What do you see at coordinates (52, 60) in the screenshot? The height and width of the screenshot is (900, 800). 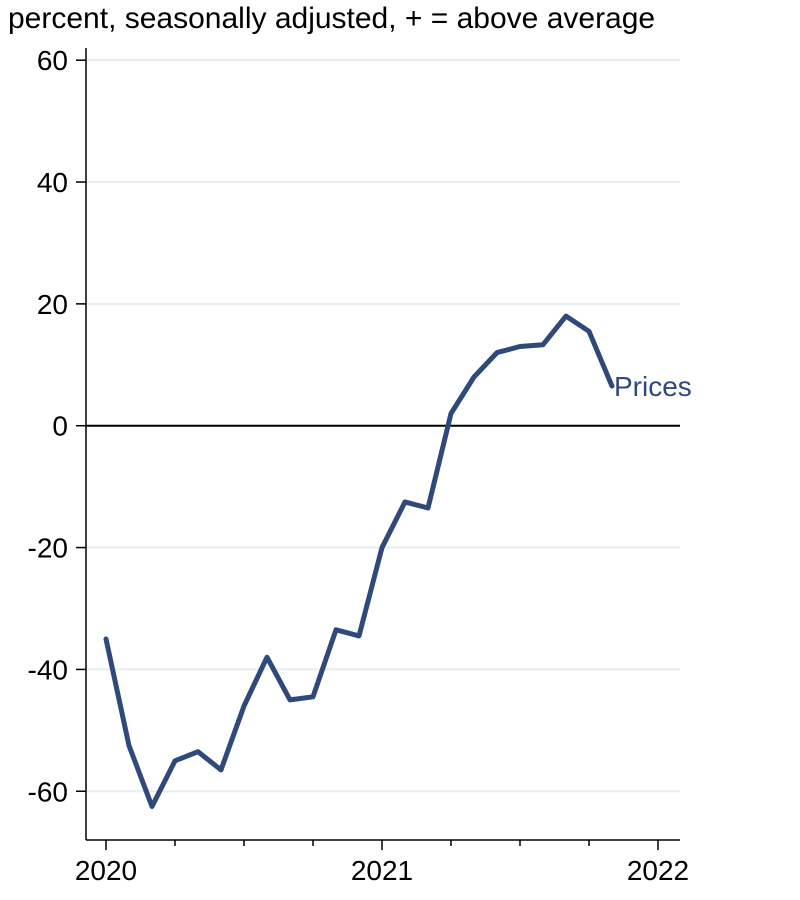 I see `y-tick-label: 60` at bounding box center [52, 60].